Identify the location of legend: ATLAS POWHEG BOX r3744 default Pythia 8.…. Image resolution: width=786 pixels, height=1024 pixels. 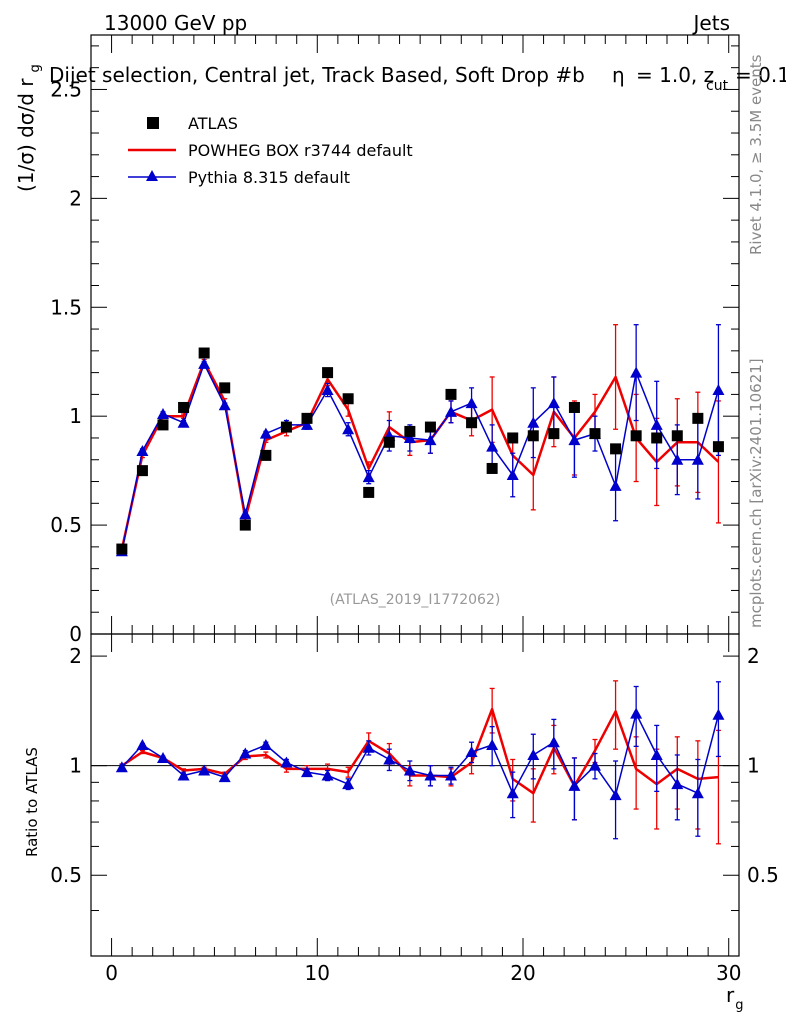
(270, 150).